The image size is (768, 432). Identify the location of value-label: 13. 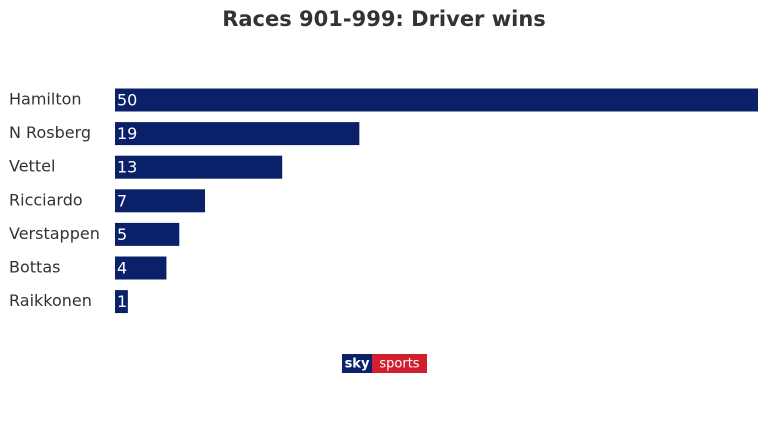
(127, 167).